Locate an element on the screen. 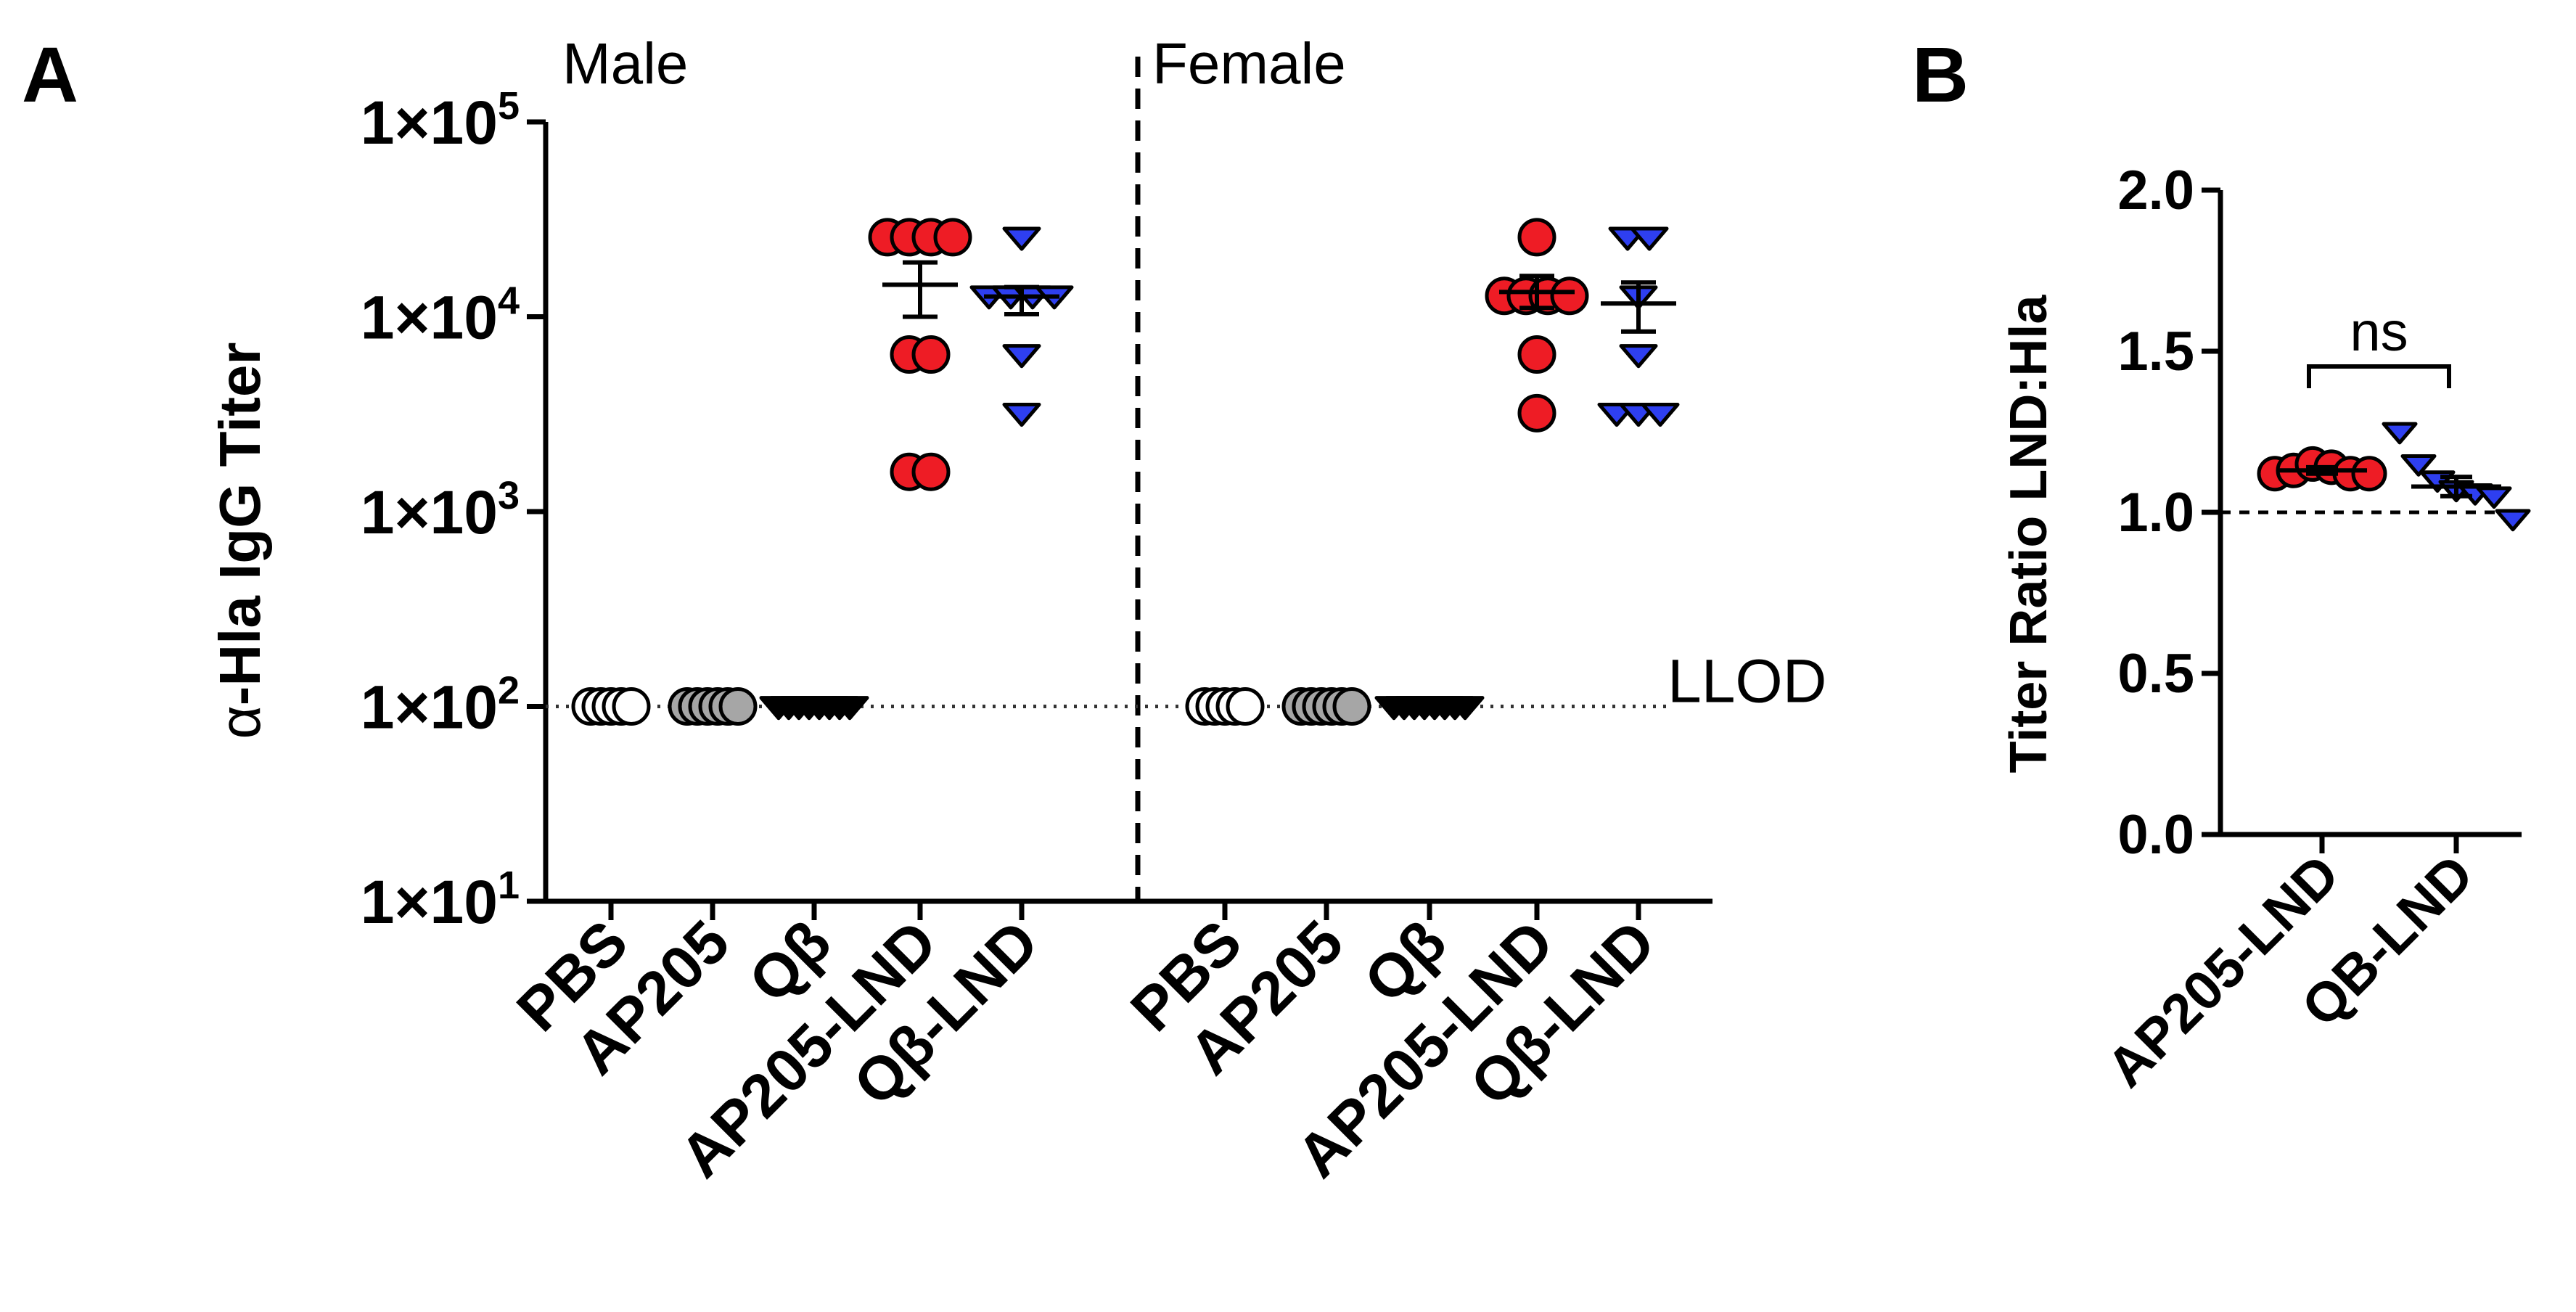 Image resolution: width=2576 pixels, height=1312 pixels. group-label-male: Male is located at coordinates (625, 63).